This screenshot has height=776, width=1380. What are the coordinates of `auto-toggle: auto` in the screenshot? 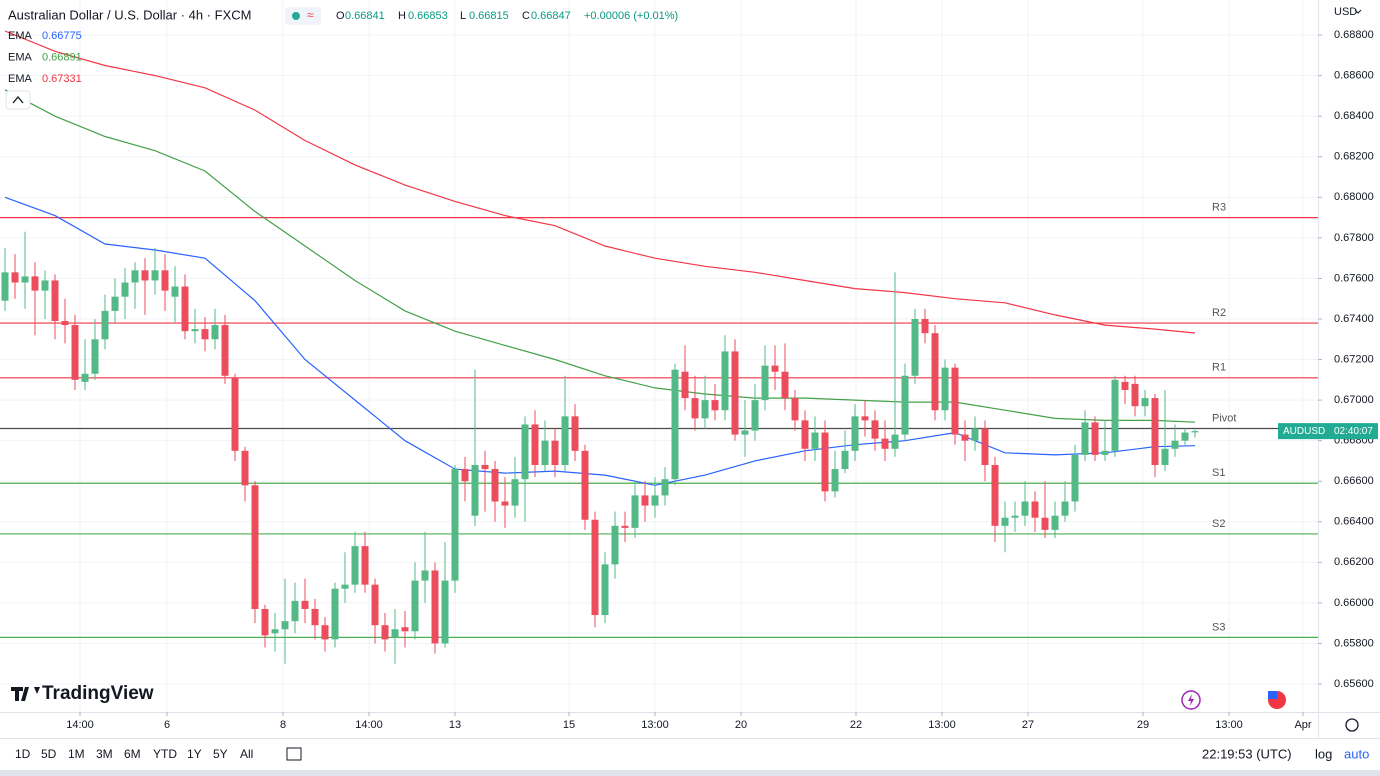 It's located at (1356, 753).